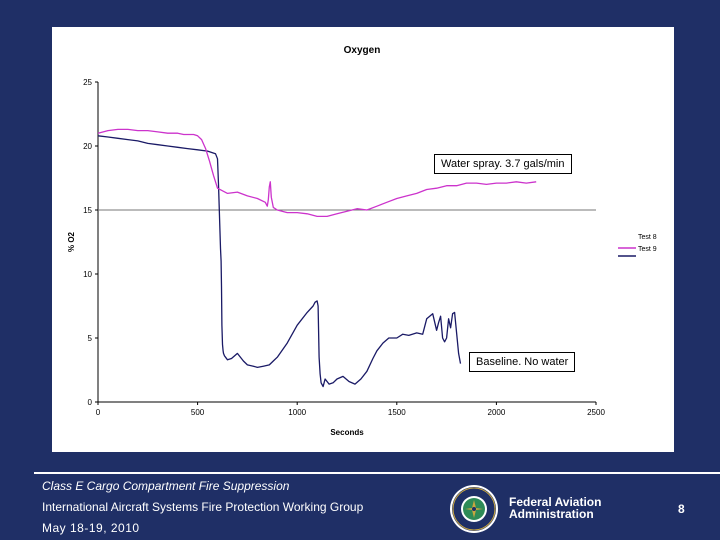 The image size is (720, 540). What do you see at coordinates (91, 528) in the screenshot?
I see `footer-date: May 18-19, 2010` at bounding box center [91, 528].